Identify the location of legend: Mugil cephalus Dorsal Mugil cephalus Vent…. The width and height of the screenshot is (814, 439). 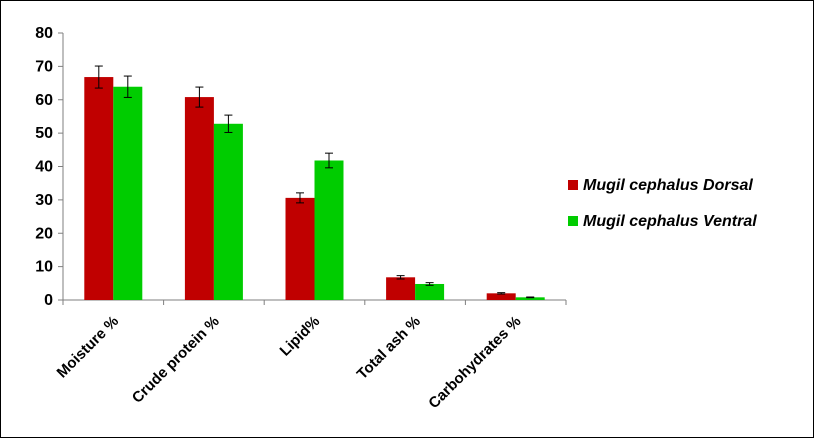
(662, 203).